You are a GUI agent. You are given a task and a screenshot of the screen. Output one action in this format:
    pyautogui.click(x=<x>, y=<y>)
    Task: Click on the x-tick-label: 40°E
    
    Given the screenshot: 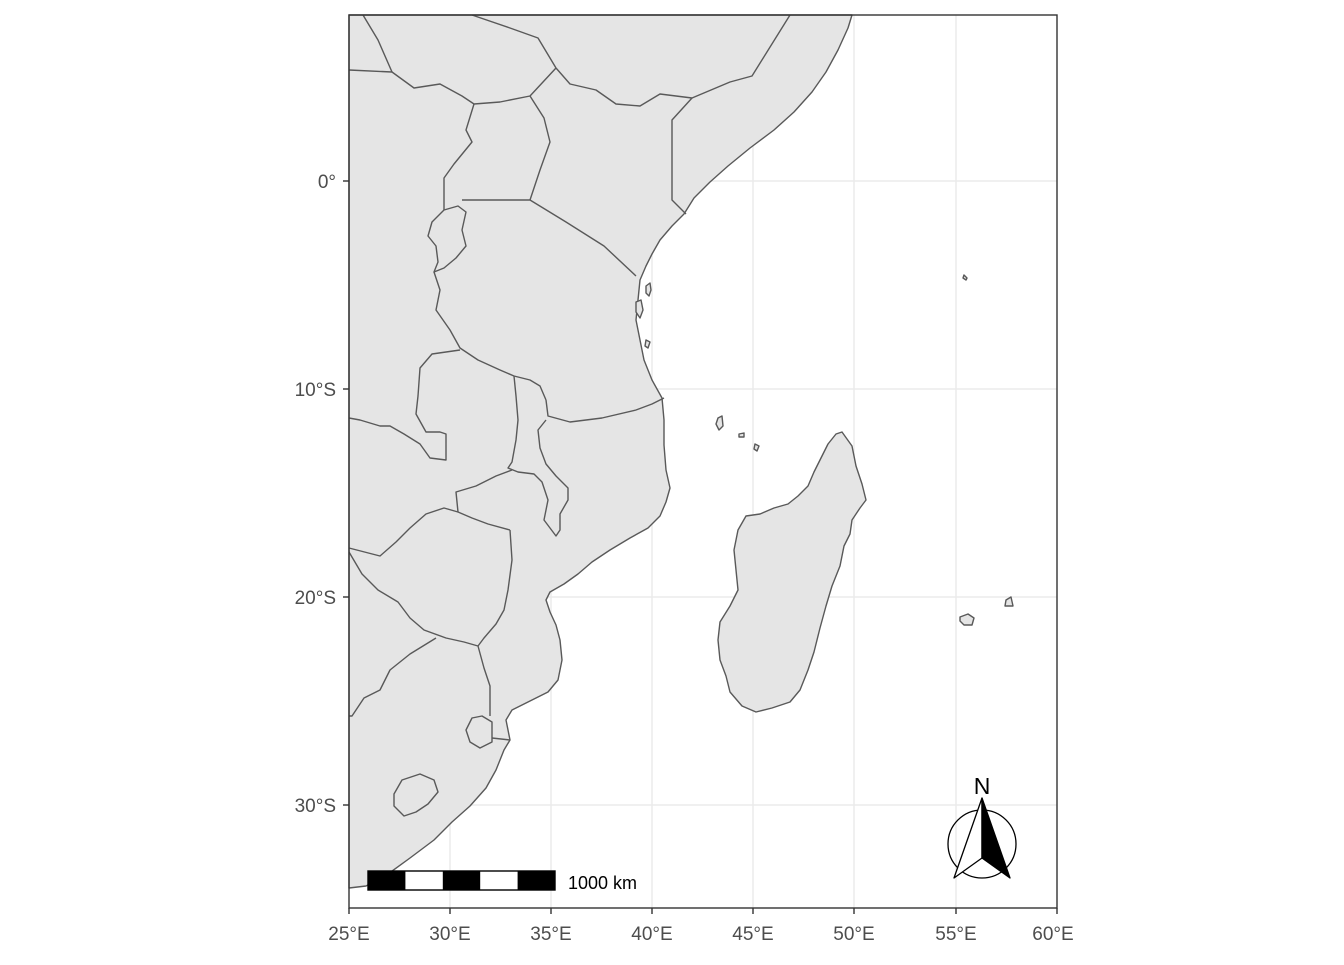 What is the action you would take?
    pyautogui.click(x=651, y=934)
    